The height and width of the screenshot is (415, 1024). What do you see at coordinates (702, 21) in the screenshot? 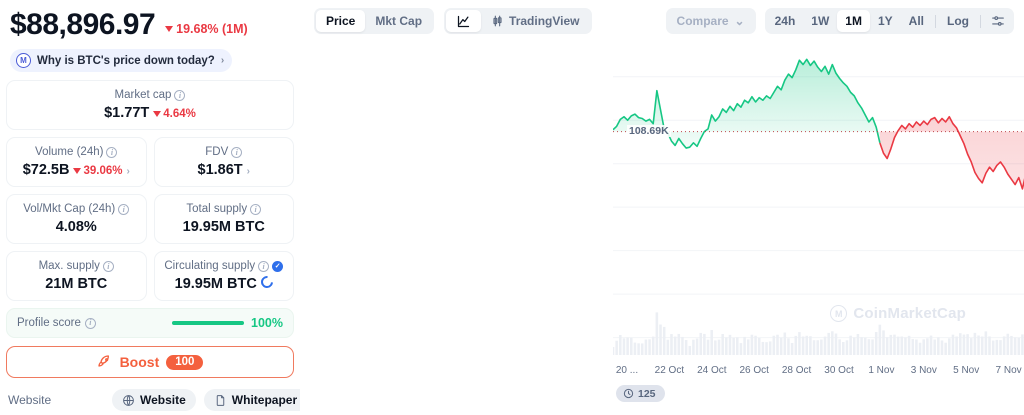
I see `compare-label: Compare` at bounding box center [702, 21].